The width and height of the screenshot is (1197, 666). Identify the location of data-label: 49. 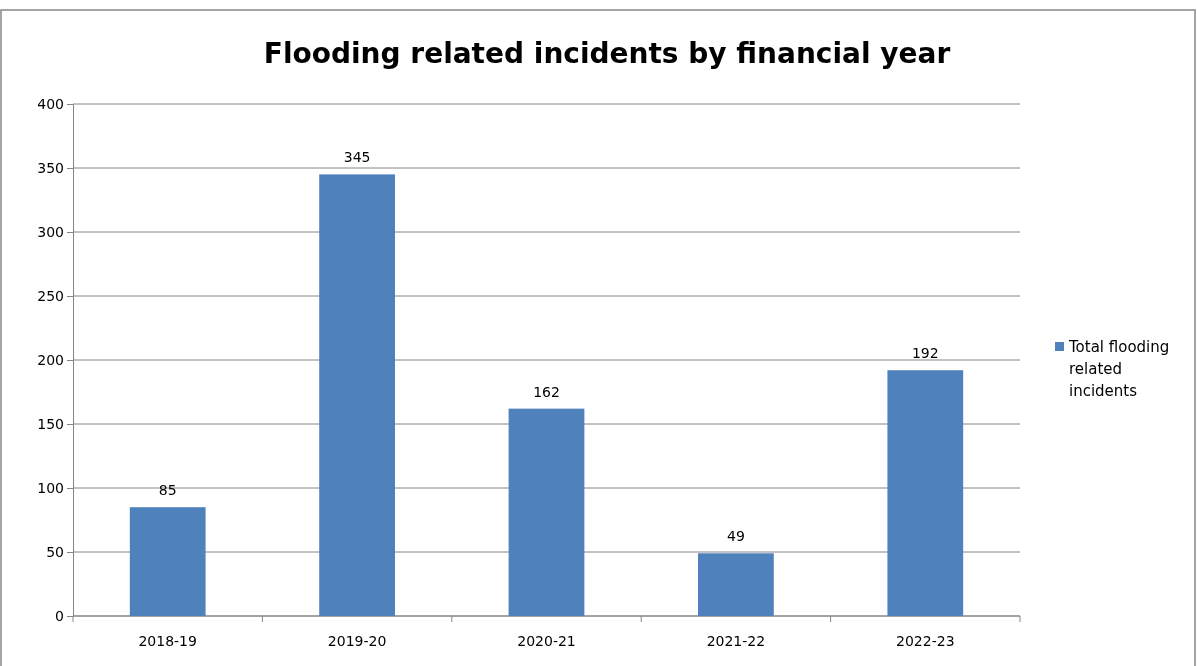
(735, 536).